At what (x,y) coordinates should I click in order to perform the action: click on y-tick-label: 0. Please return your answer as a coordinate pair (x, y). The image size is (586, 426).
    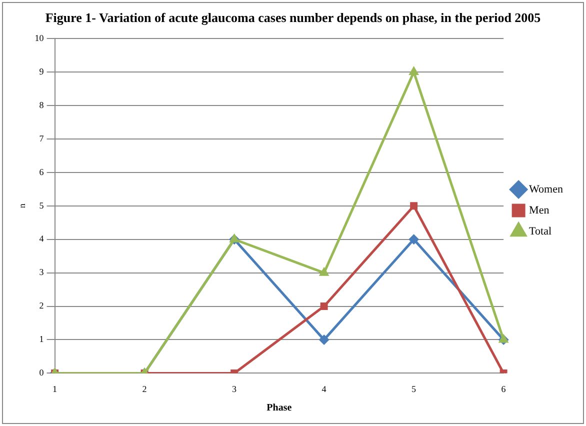
    Looking at the image, I should click on (41, 373).